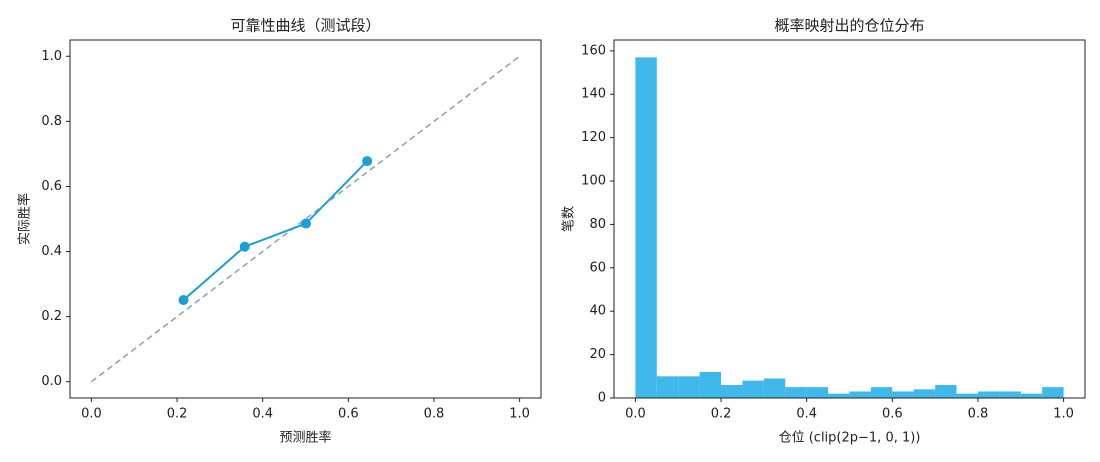 The width and height of the screenshot is (1100, 462). Describe the element at coordinates (51, 121) in the screenshot. I see `y-tick-label: 0.8` at that location.